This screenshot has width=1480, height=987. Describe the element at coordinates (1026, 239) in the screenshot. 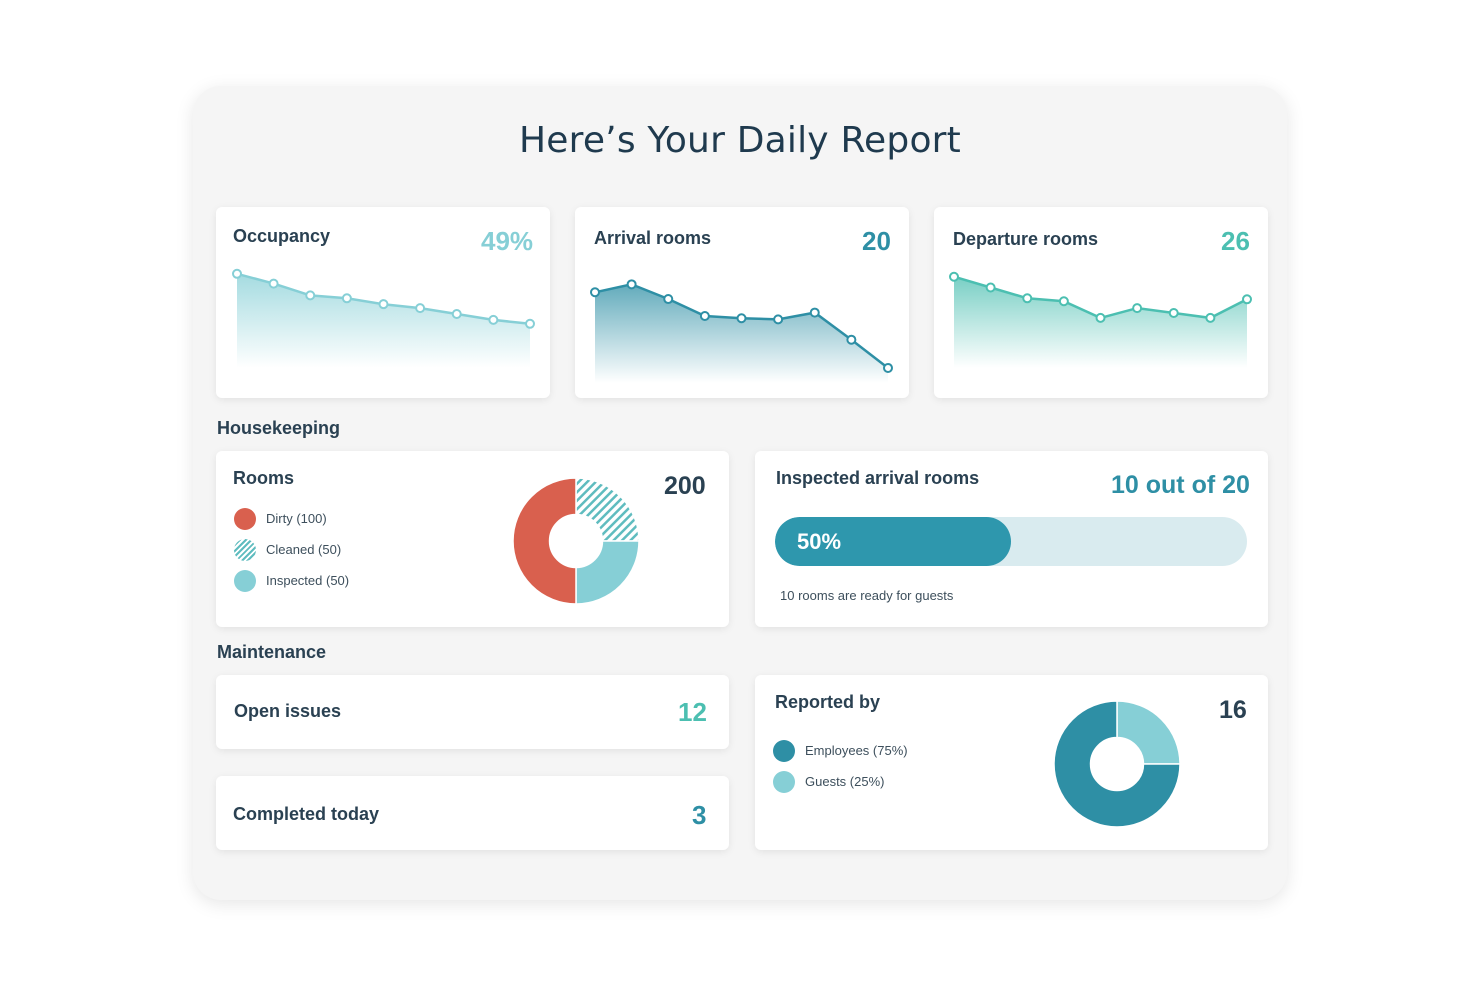

I see `departure-rooms-label: Departure rooms` at that location.